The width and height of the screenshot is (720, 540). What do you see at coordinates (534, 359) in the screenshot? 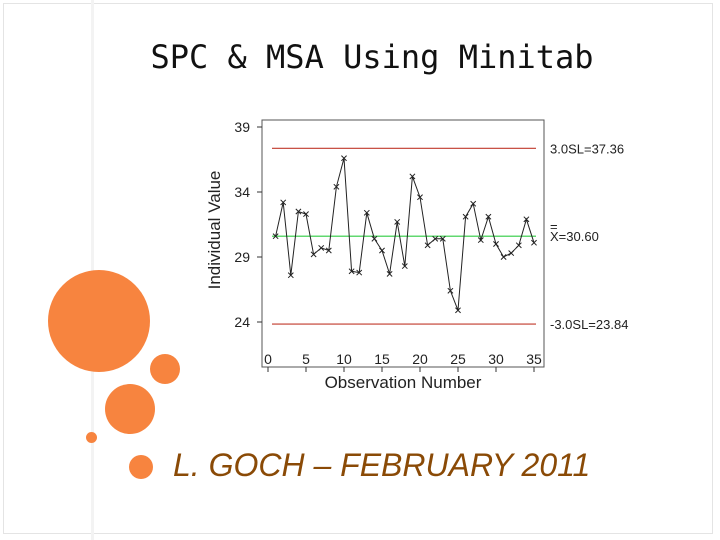
I see `x-tick-label: 35` at bounding box center [534, 359].